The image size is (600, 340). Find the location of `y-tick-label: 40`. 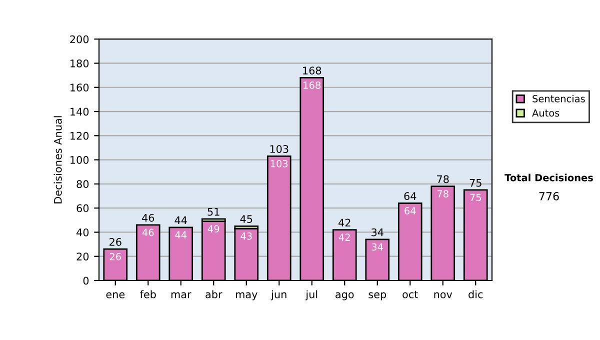

y-tick-label: 40 is located at coordinates (82, 232).